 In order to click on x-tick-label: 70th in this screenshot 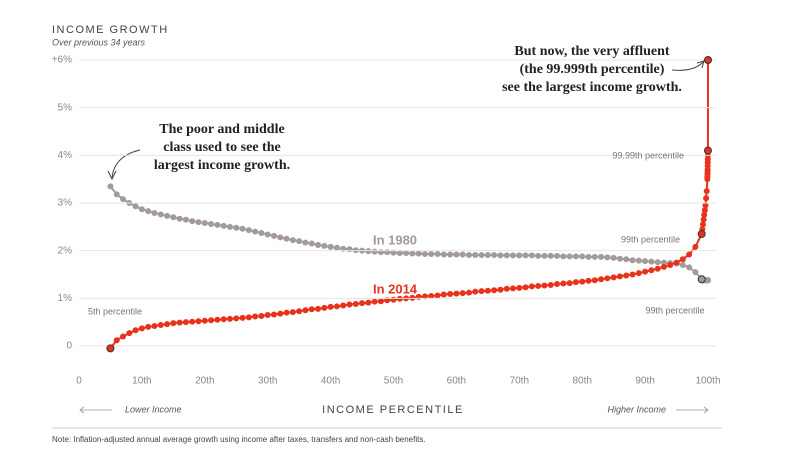, I will do `click(519, 381)`.